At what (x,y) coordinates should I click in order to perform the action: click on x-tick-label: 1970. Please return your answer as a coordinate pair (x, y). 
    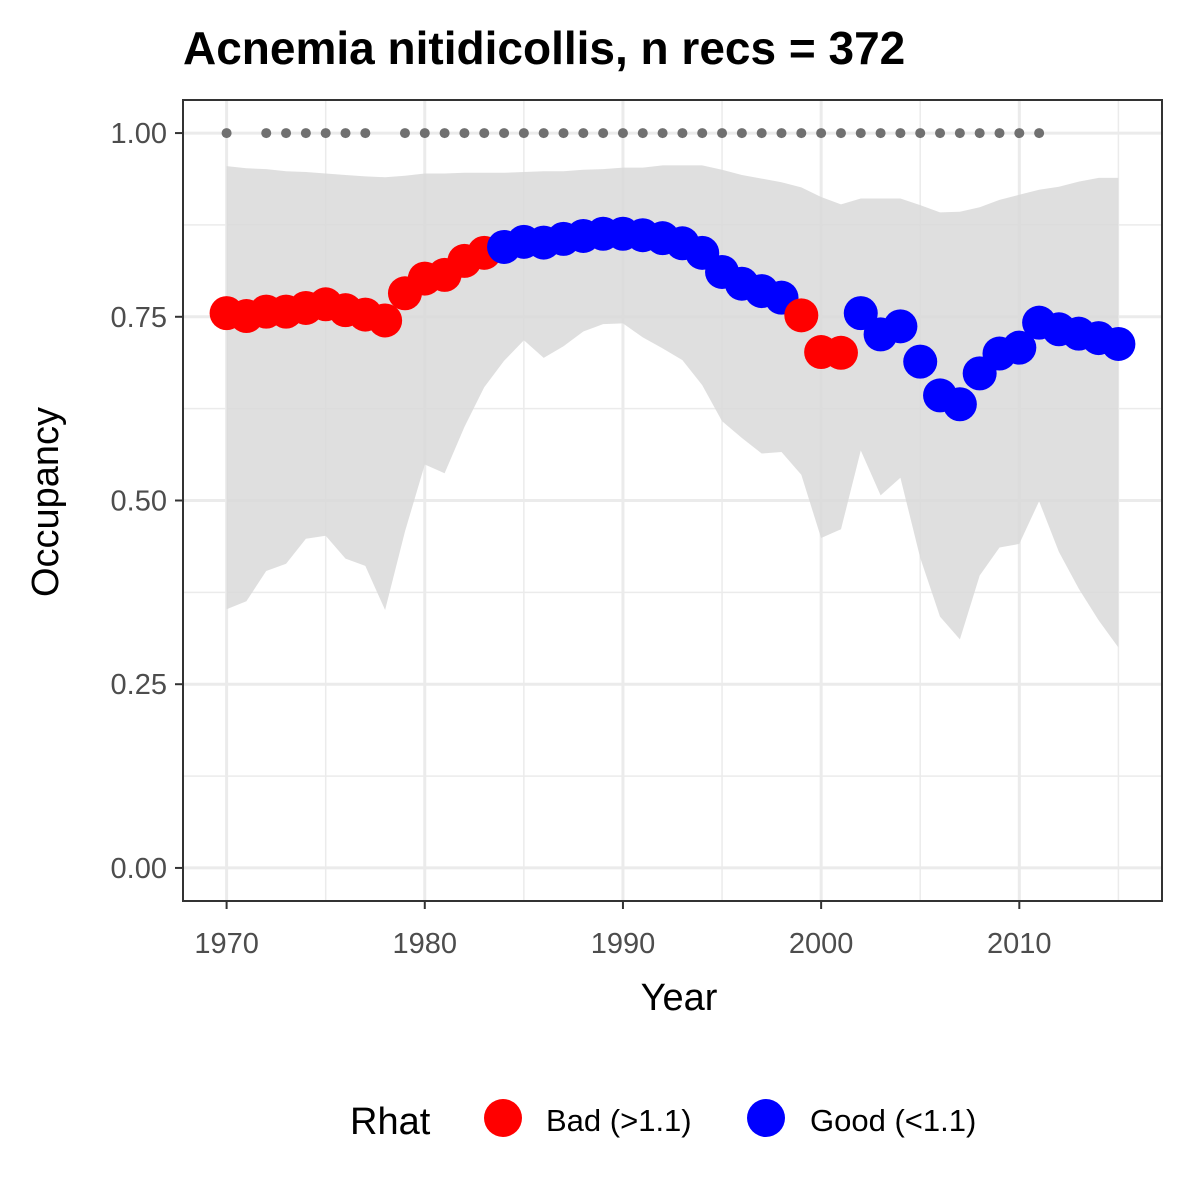
    Looking at the image, I should click on (226, 944).